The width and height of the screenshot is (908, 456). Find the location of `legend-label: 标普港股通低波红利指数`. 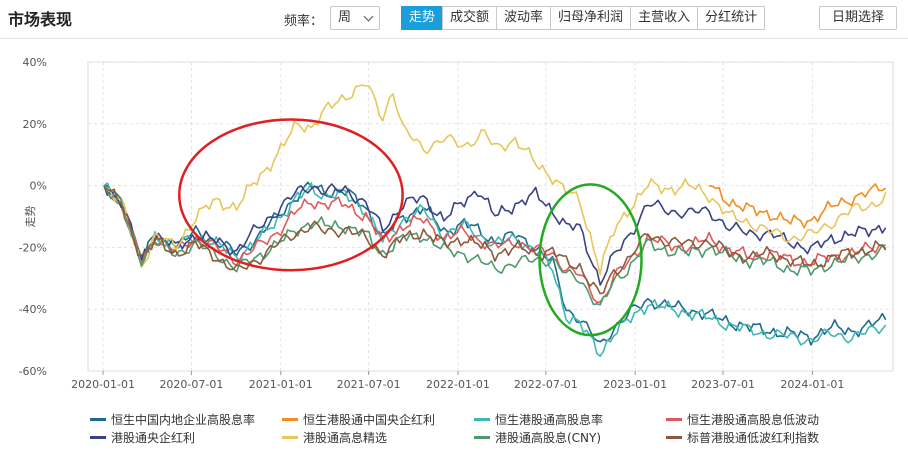

legend-label: 标普港股通低波红利指数 is located at coordinates (753, 438).